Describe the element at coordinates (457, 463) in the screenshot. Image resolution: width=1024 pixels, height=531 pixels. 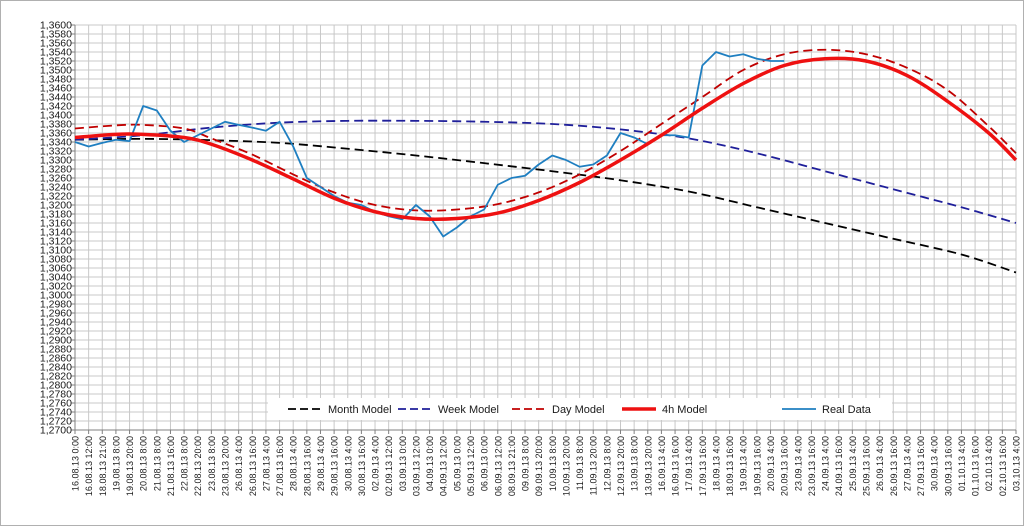
I see `x-tick-label: 05.09.13 0:00` at that location.